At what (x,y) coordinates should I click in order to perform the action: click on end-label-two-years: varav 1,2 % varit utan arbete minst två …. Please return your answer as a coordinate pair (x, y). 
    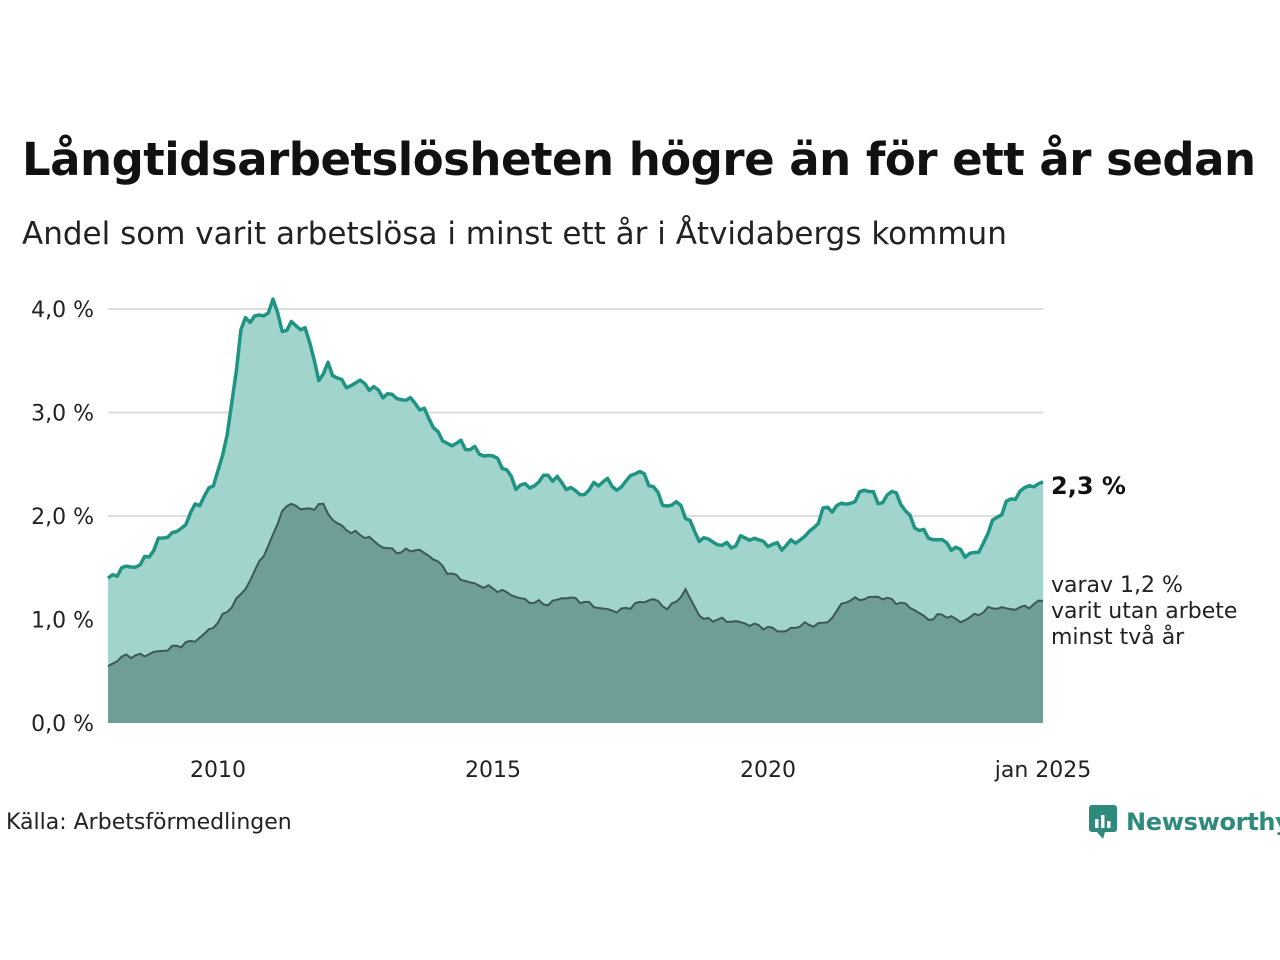
    Looking at the image, I should click on (1147, 611).